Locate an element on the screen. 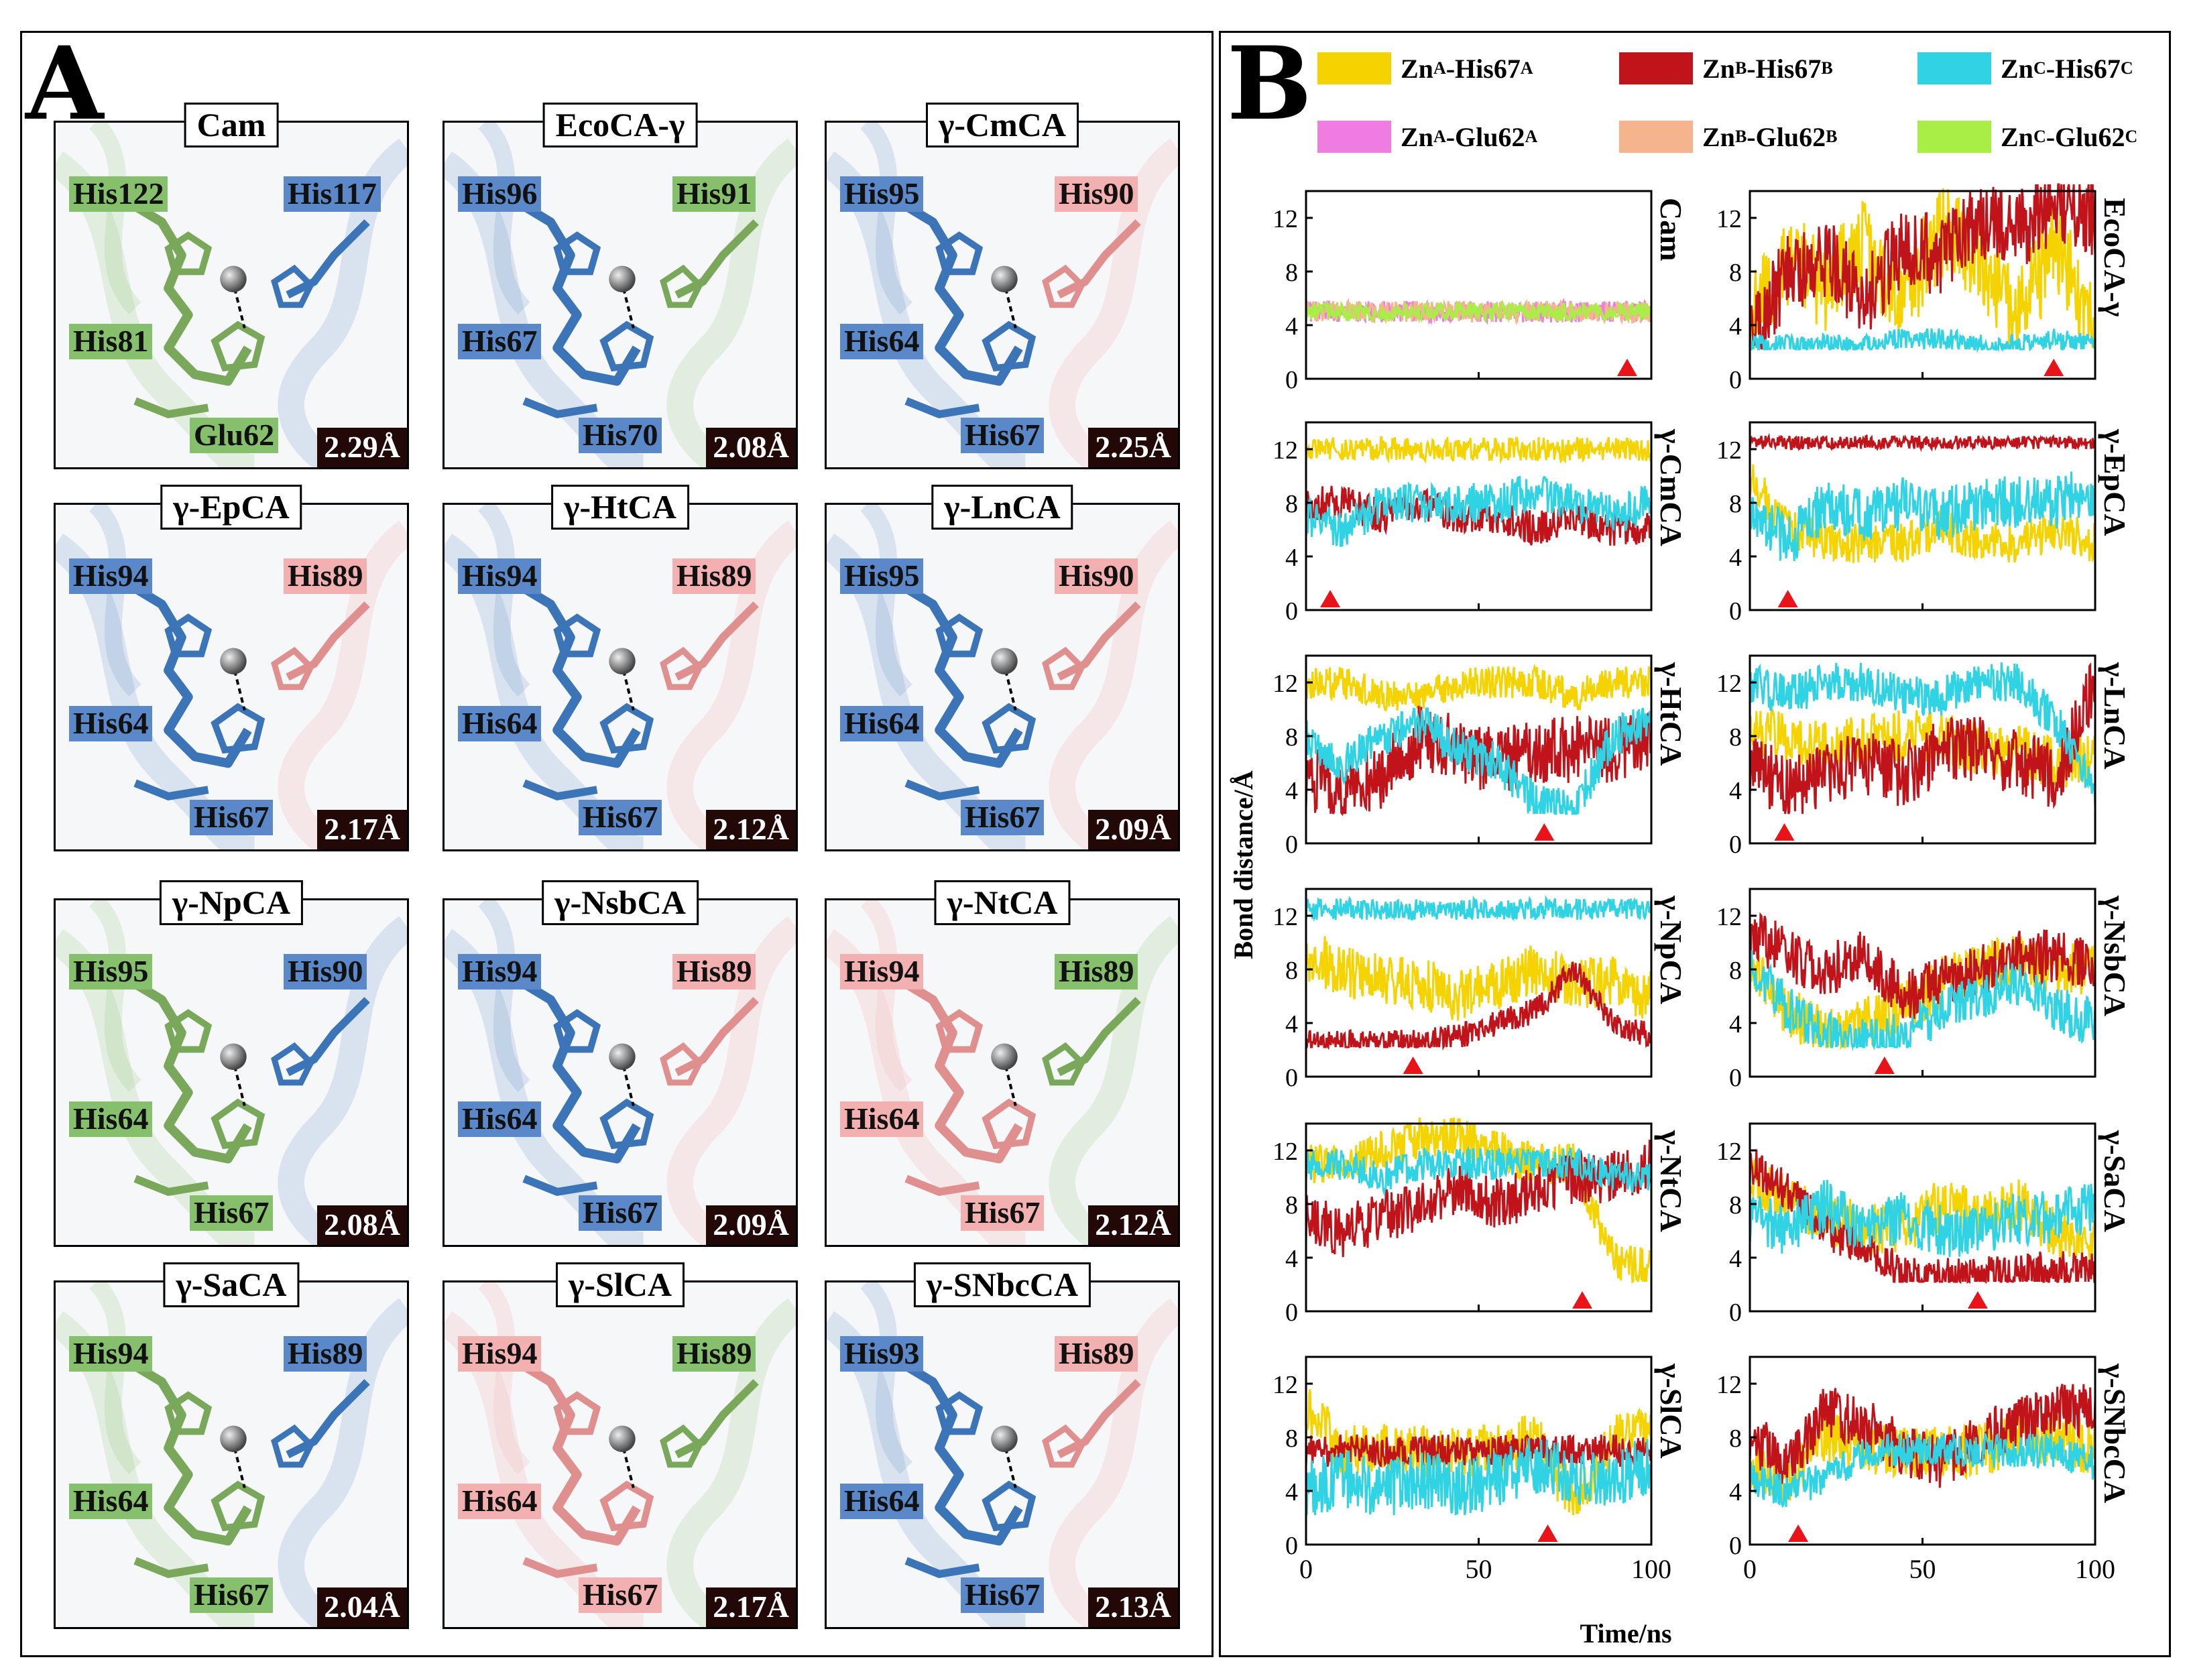 The width and height of the screenshot is (2187, 1680). plot: 0 4 8 12 γ-NsbCA is located at coordinates (1924, 990).